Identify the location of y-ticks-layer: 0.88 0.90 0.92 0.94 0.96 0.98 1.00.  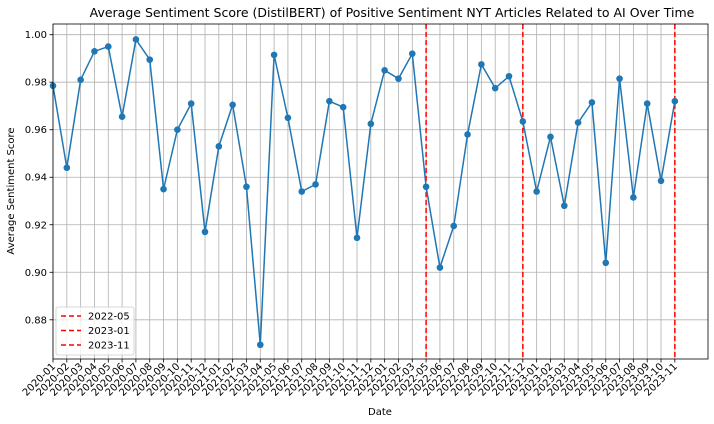
(39, 178).